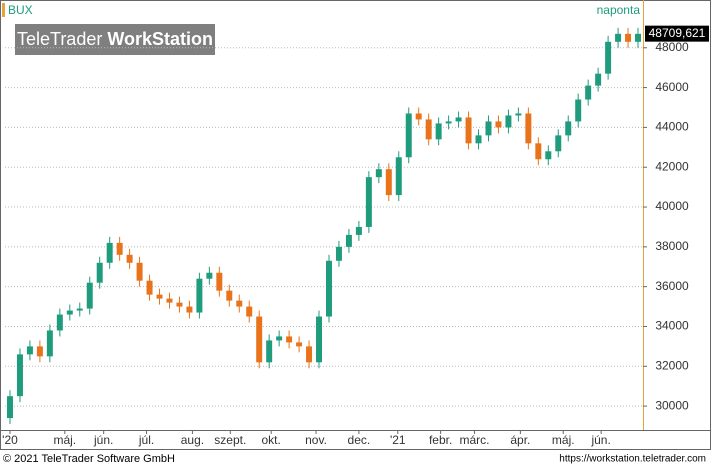 Image resolution: width=711 pixels, height=468 pixels. I want to click on watermark: TeleTrader WorkStation, so click(115, 39).